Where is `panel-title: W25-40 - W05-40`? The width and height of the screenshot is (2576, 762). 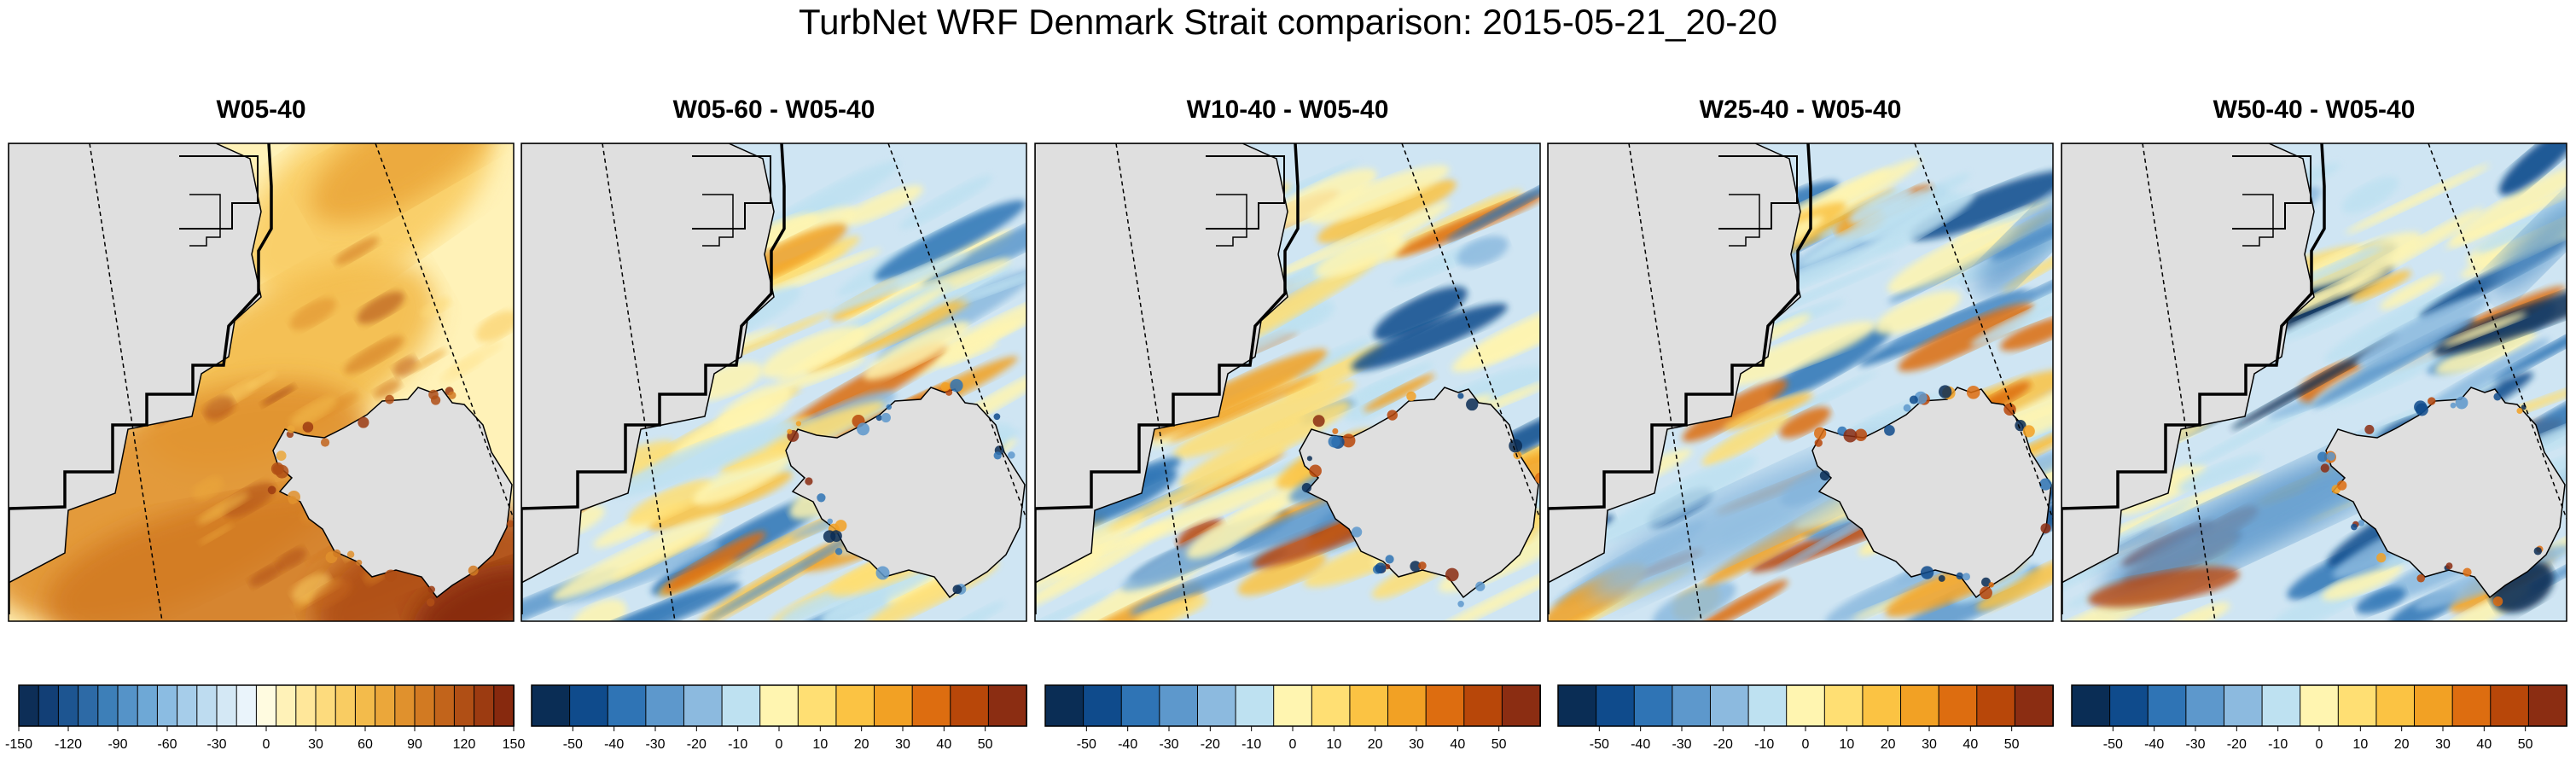
panel-title: W25-40 - W05-40 is located at coordinates (1801, 110).